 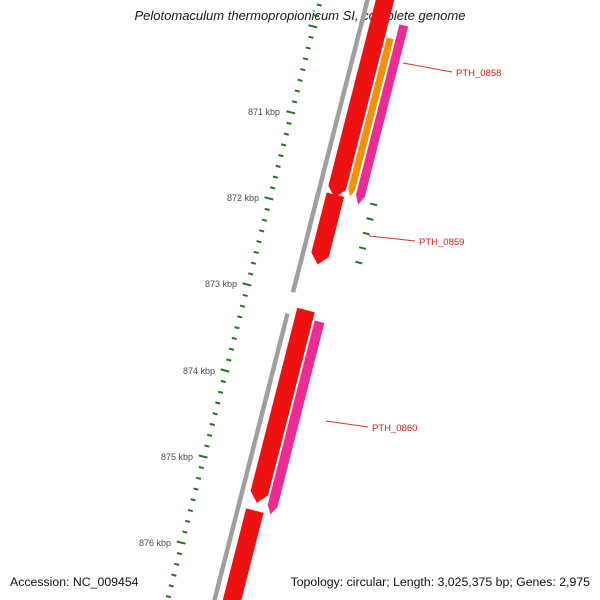 What do you see at coordinates (177, 457) in the screenshot?
I see `ruler-label: 875 kbp` at bounding box center [177, 457].